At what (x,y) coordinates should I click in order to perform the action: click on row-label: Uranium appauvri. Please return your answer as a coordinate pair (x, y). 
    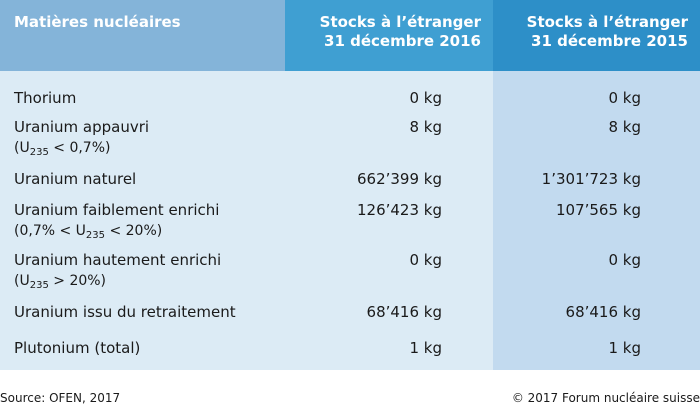
    Looking at the image, I should click on (82, 127).